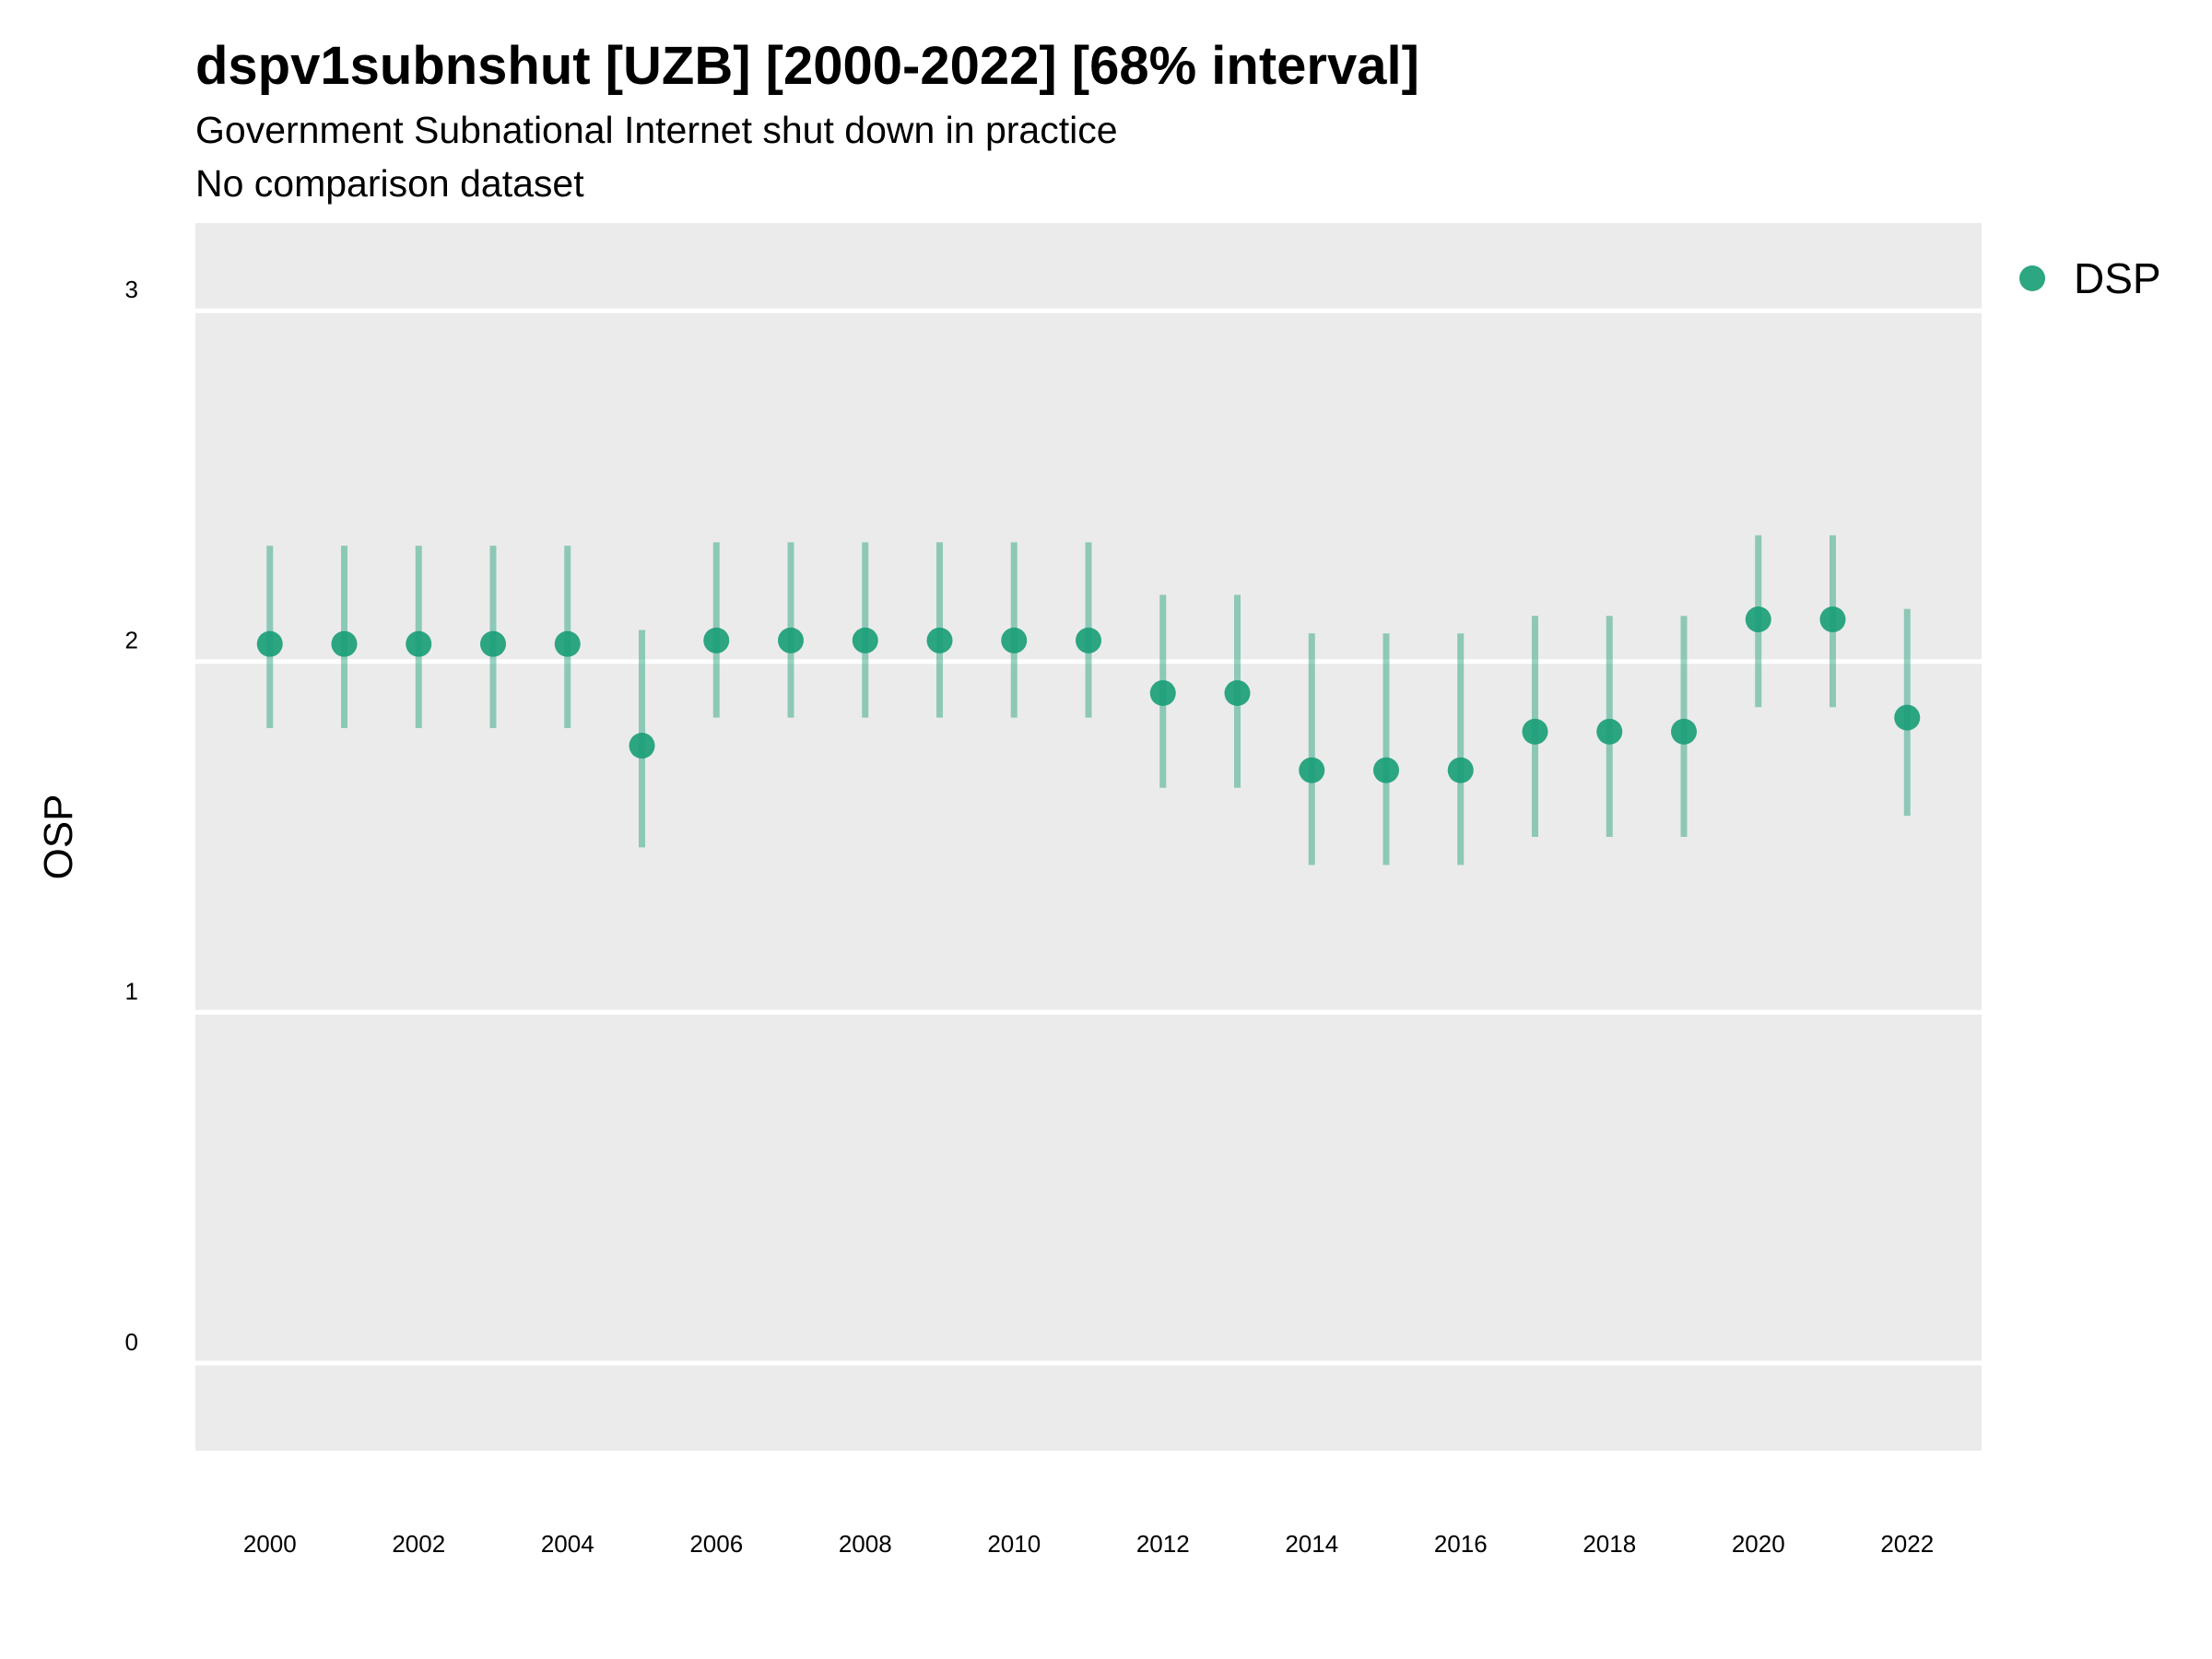 This screenshot has width=2212, height=1659. Describe the element at coordinates (270, 1544) in the screenshot. I see `x-tick-label: 2000` at that location.